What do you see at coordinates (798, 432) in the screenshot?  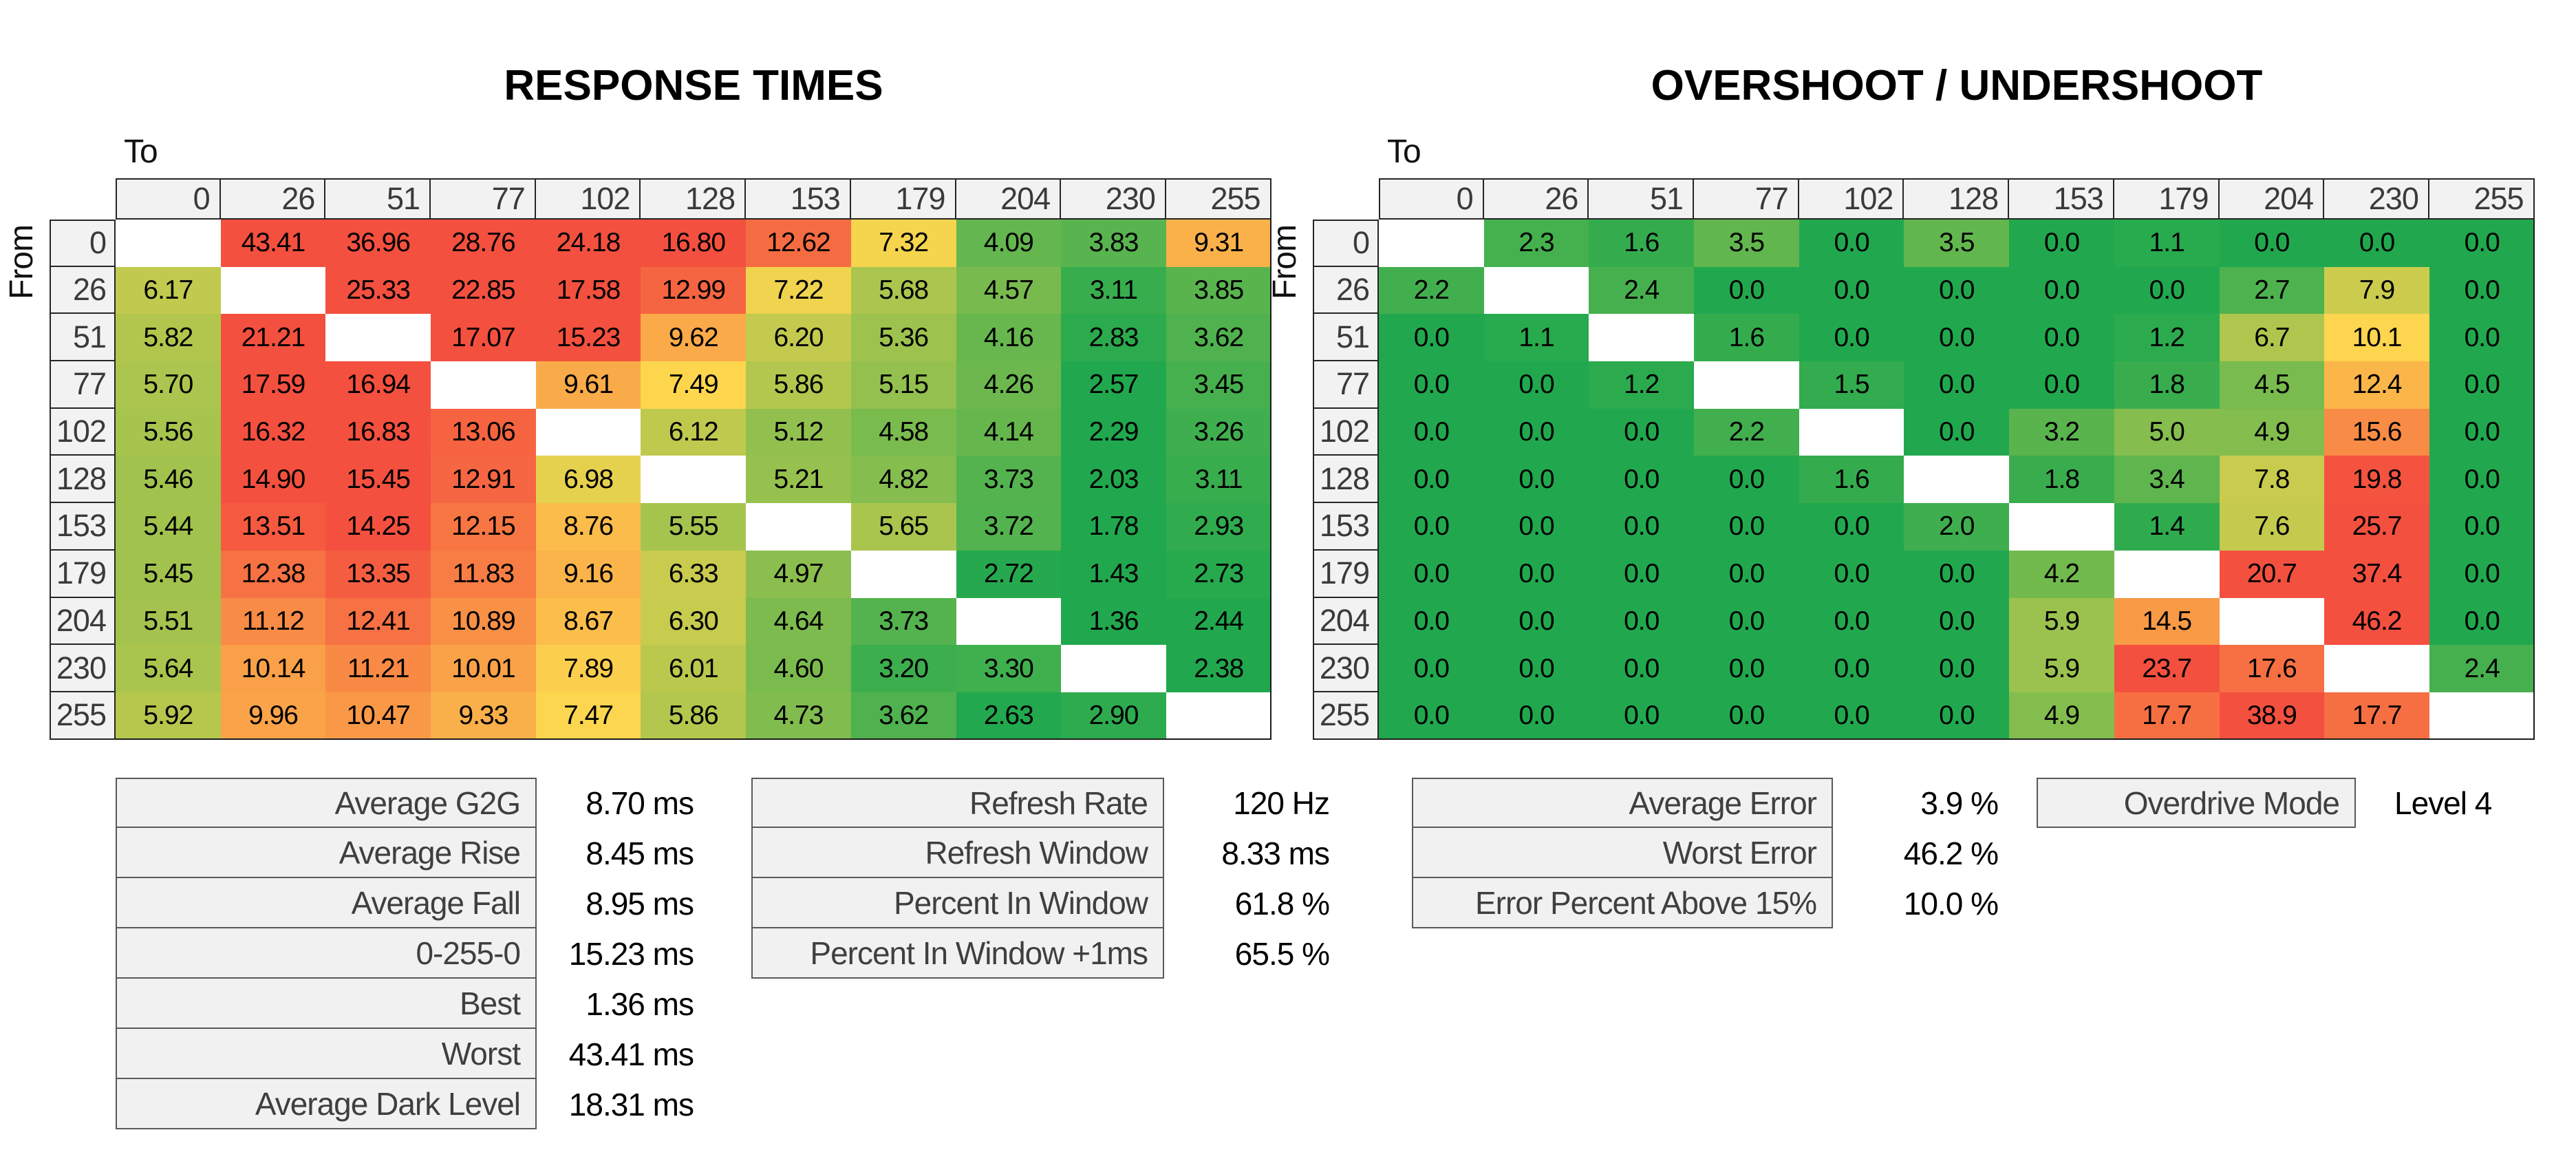 I see `heatmap-cell-from-102-to-153: 5.12` at bounding box center [798, 432].